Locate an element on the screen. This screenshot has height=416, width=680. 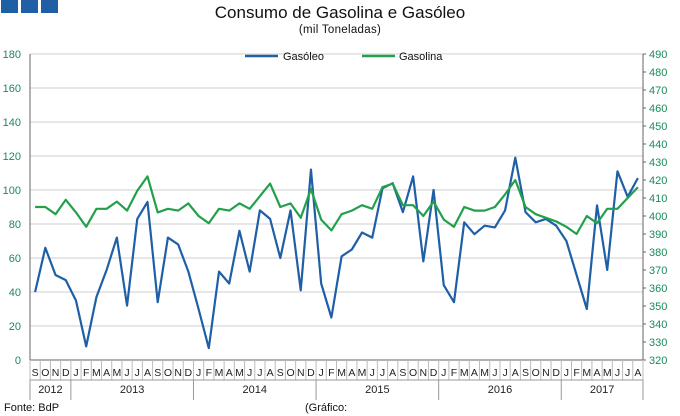
right-axis-tick-label: 440 is located at coordinates (658, 145).